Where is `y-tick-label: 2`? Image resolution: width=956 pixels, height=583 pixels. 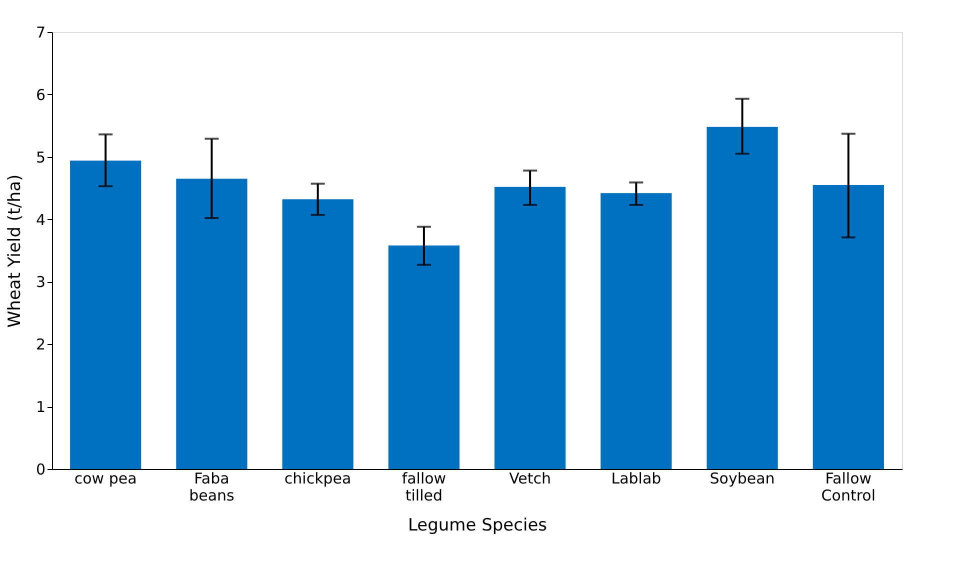
y-tick-label: 2 is located at coordinates (41, 345).